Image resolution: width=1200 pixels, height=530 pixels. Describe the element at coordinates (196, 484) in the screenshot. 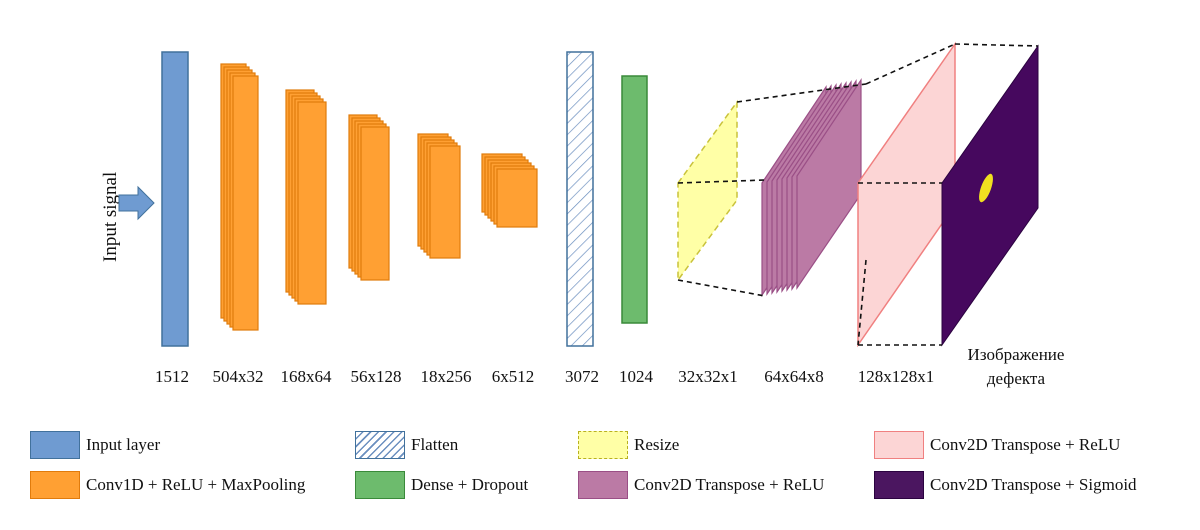

I see `legend-label: Conv1D + ReLU + MaxPooling` at that location.